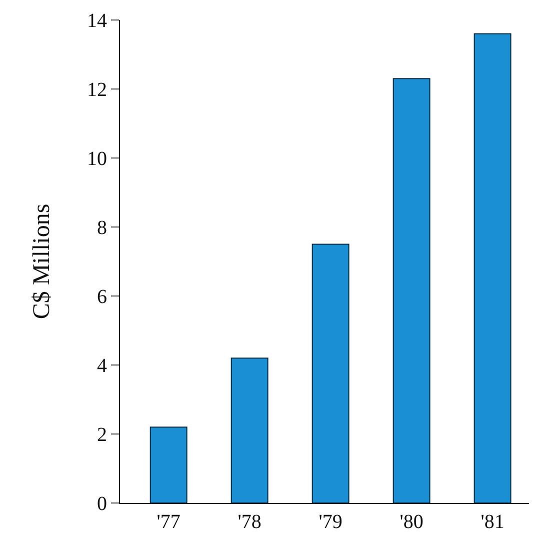 The height and width of the screenshot is (543, 539). I want to click on y-tick-label: 6, so click(102, 297).